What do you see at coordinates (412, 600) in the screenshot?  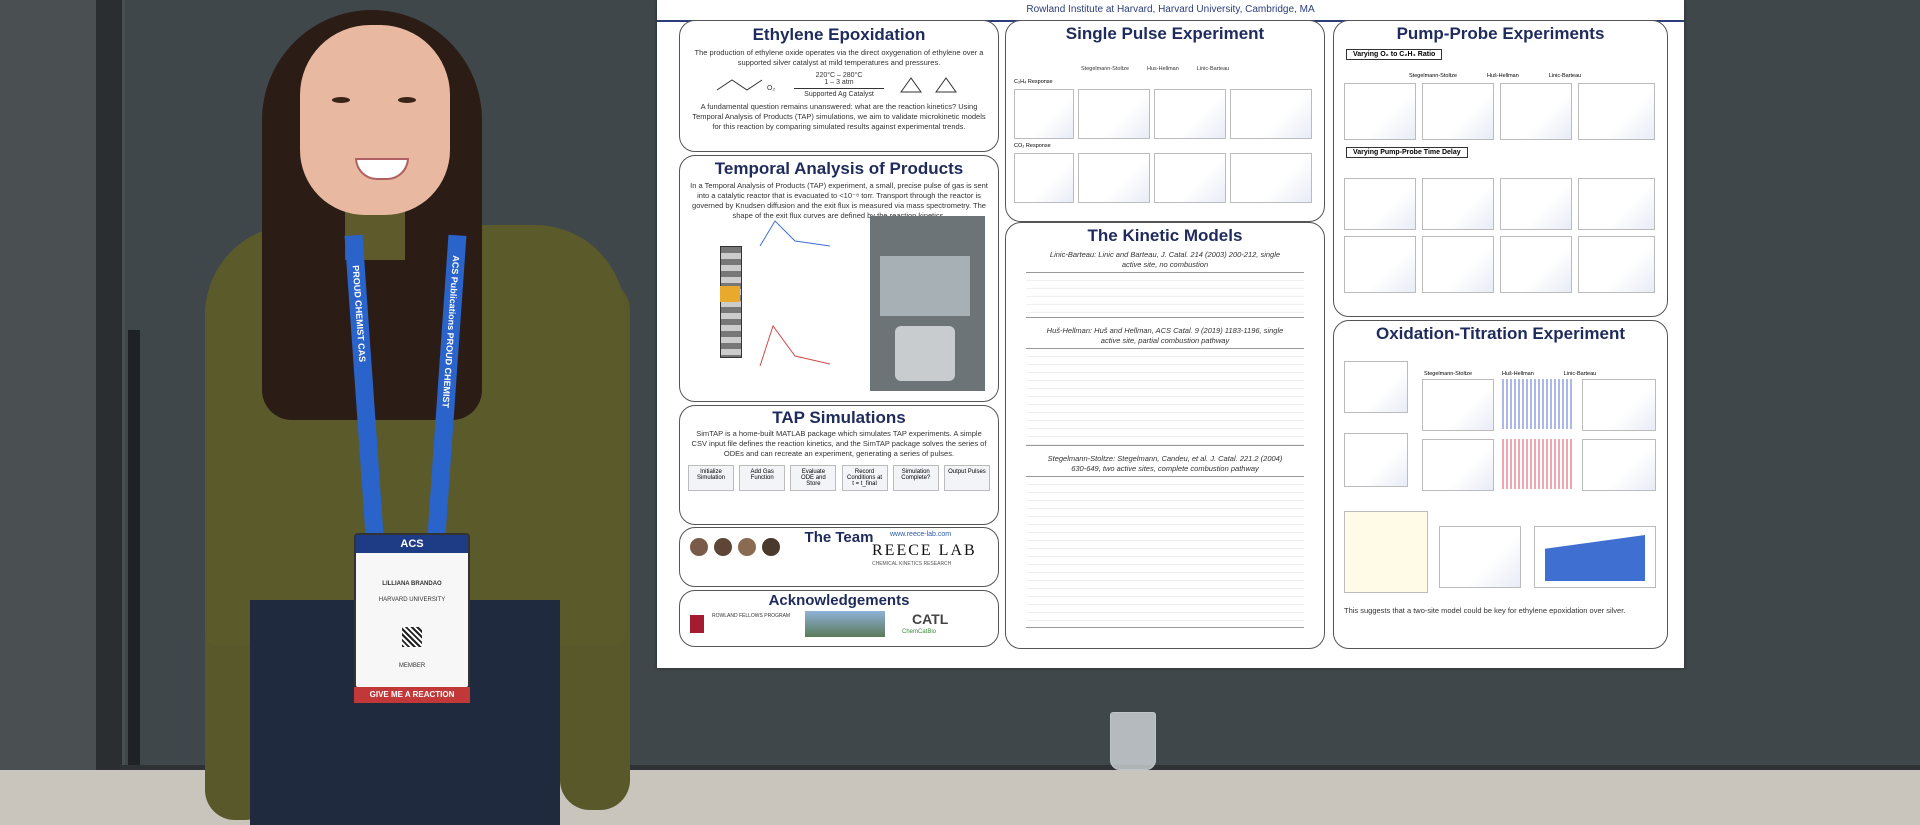 I see `badge-org: HARVARD UNIVERSITY` at bounding box center [412, 600].